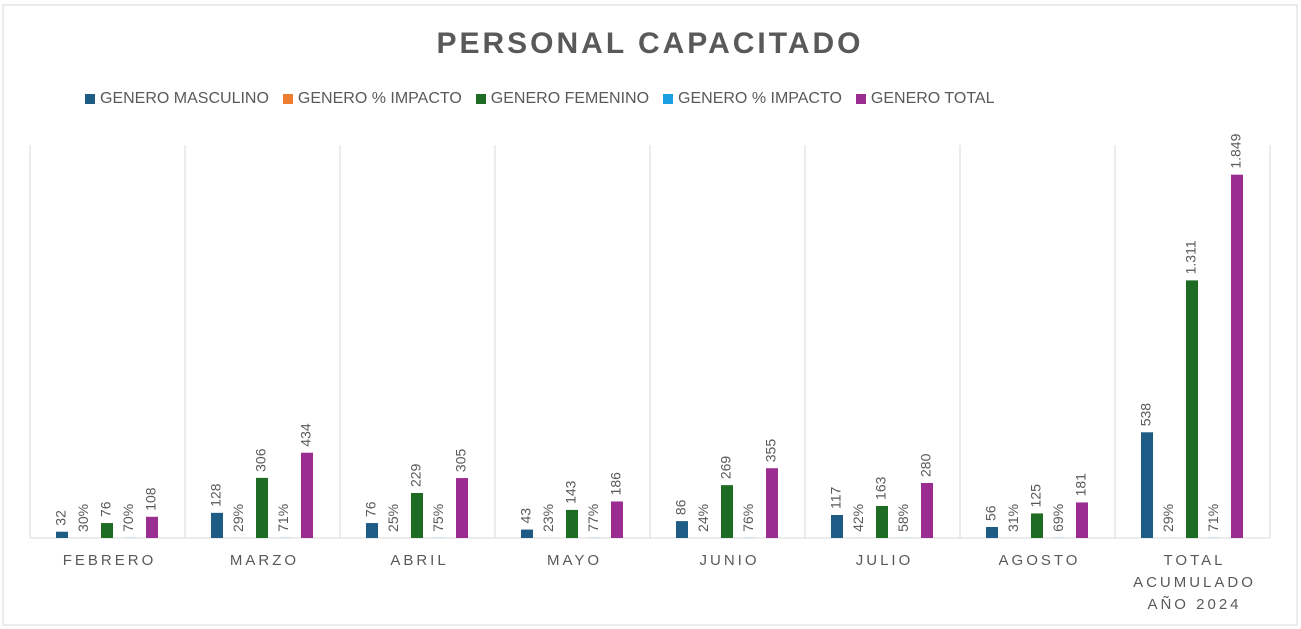  What do you see at coordinates (1236, 150) in the screenshot?
I see `data-label: 1.849` at bounding box center [1236, 150].